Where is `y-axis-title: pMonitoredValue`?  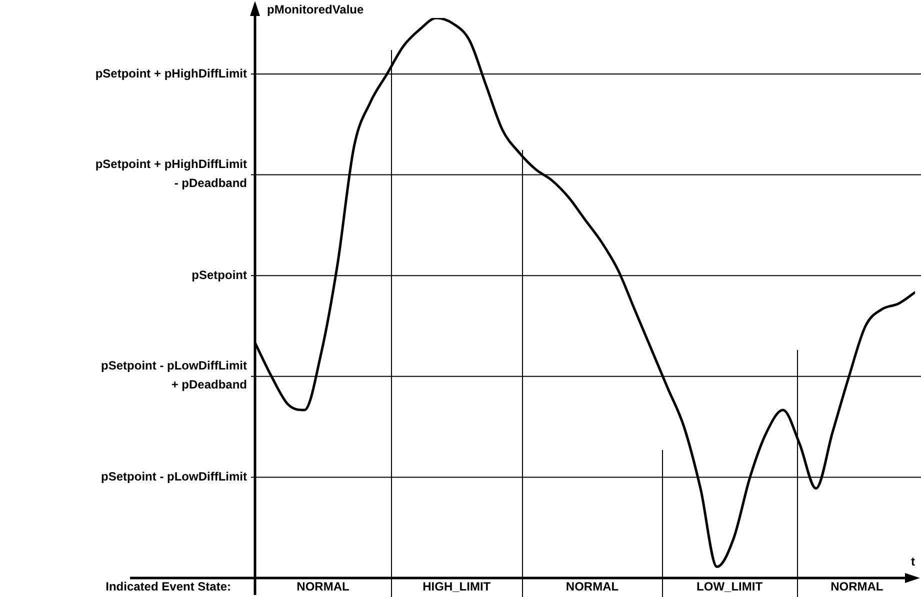 y-axis-title: pMonitoredValue is located at coordinates (315, 9).